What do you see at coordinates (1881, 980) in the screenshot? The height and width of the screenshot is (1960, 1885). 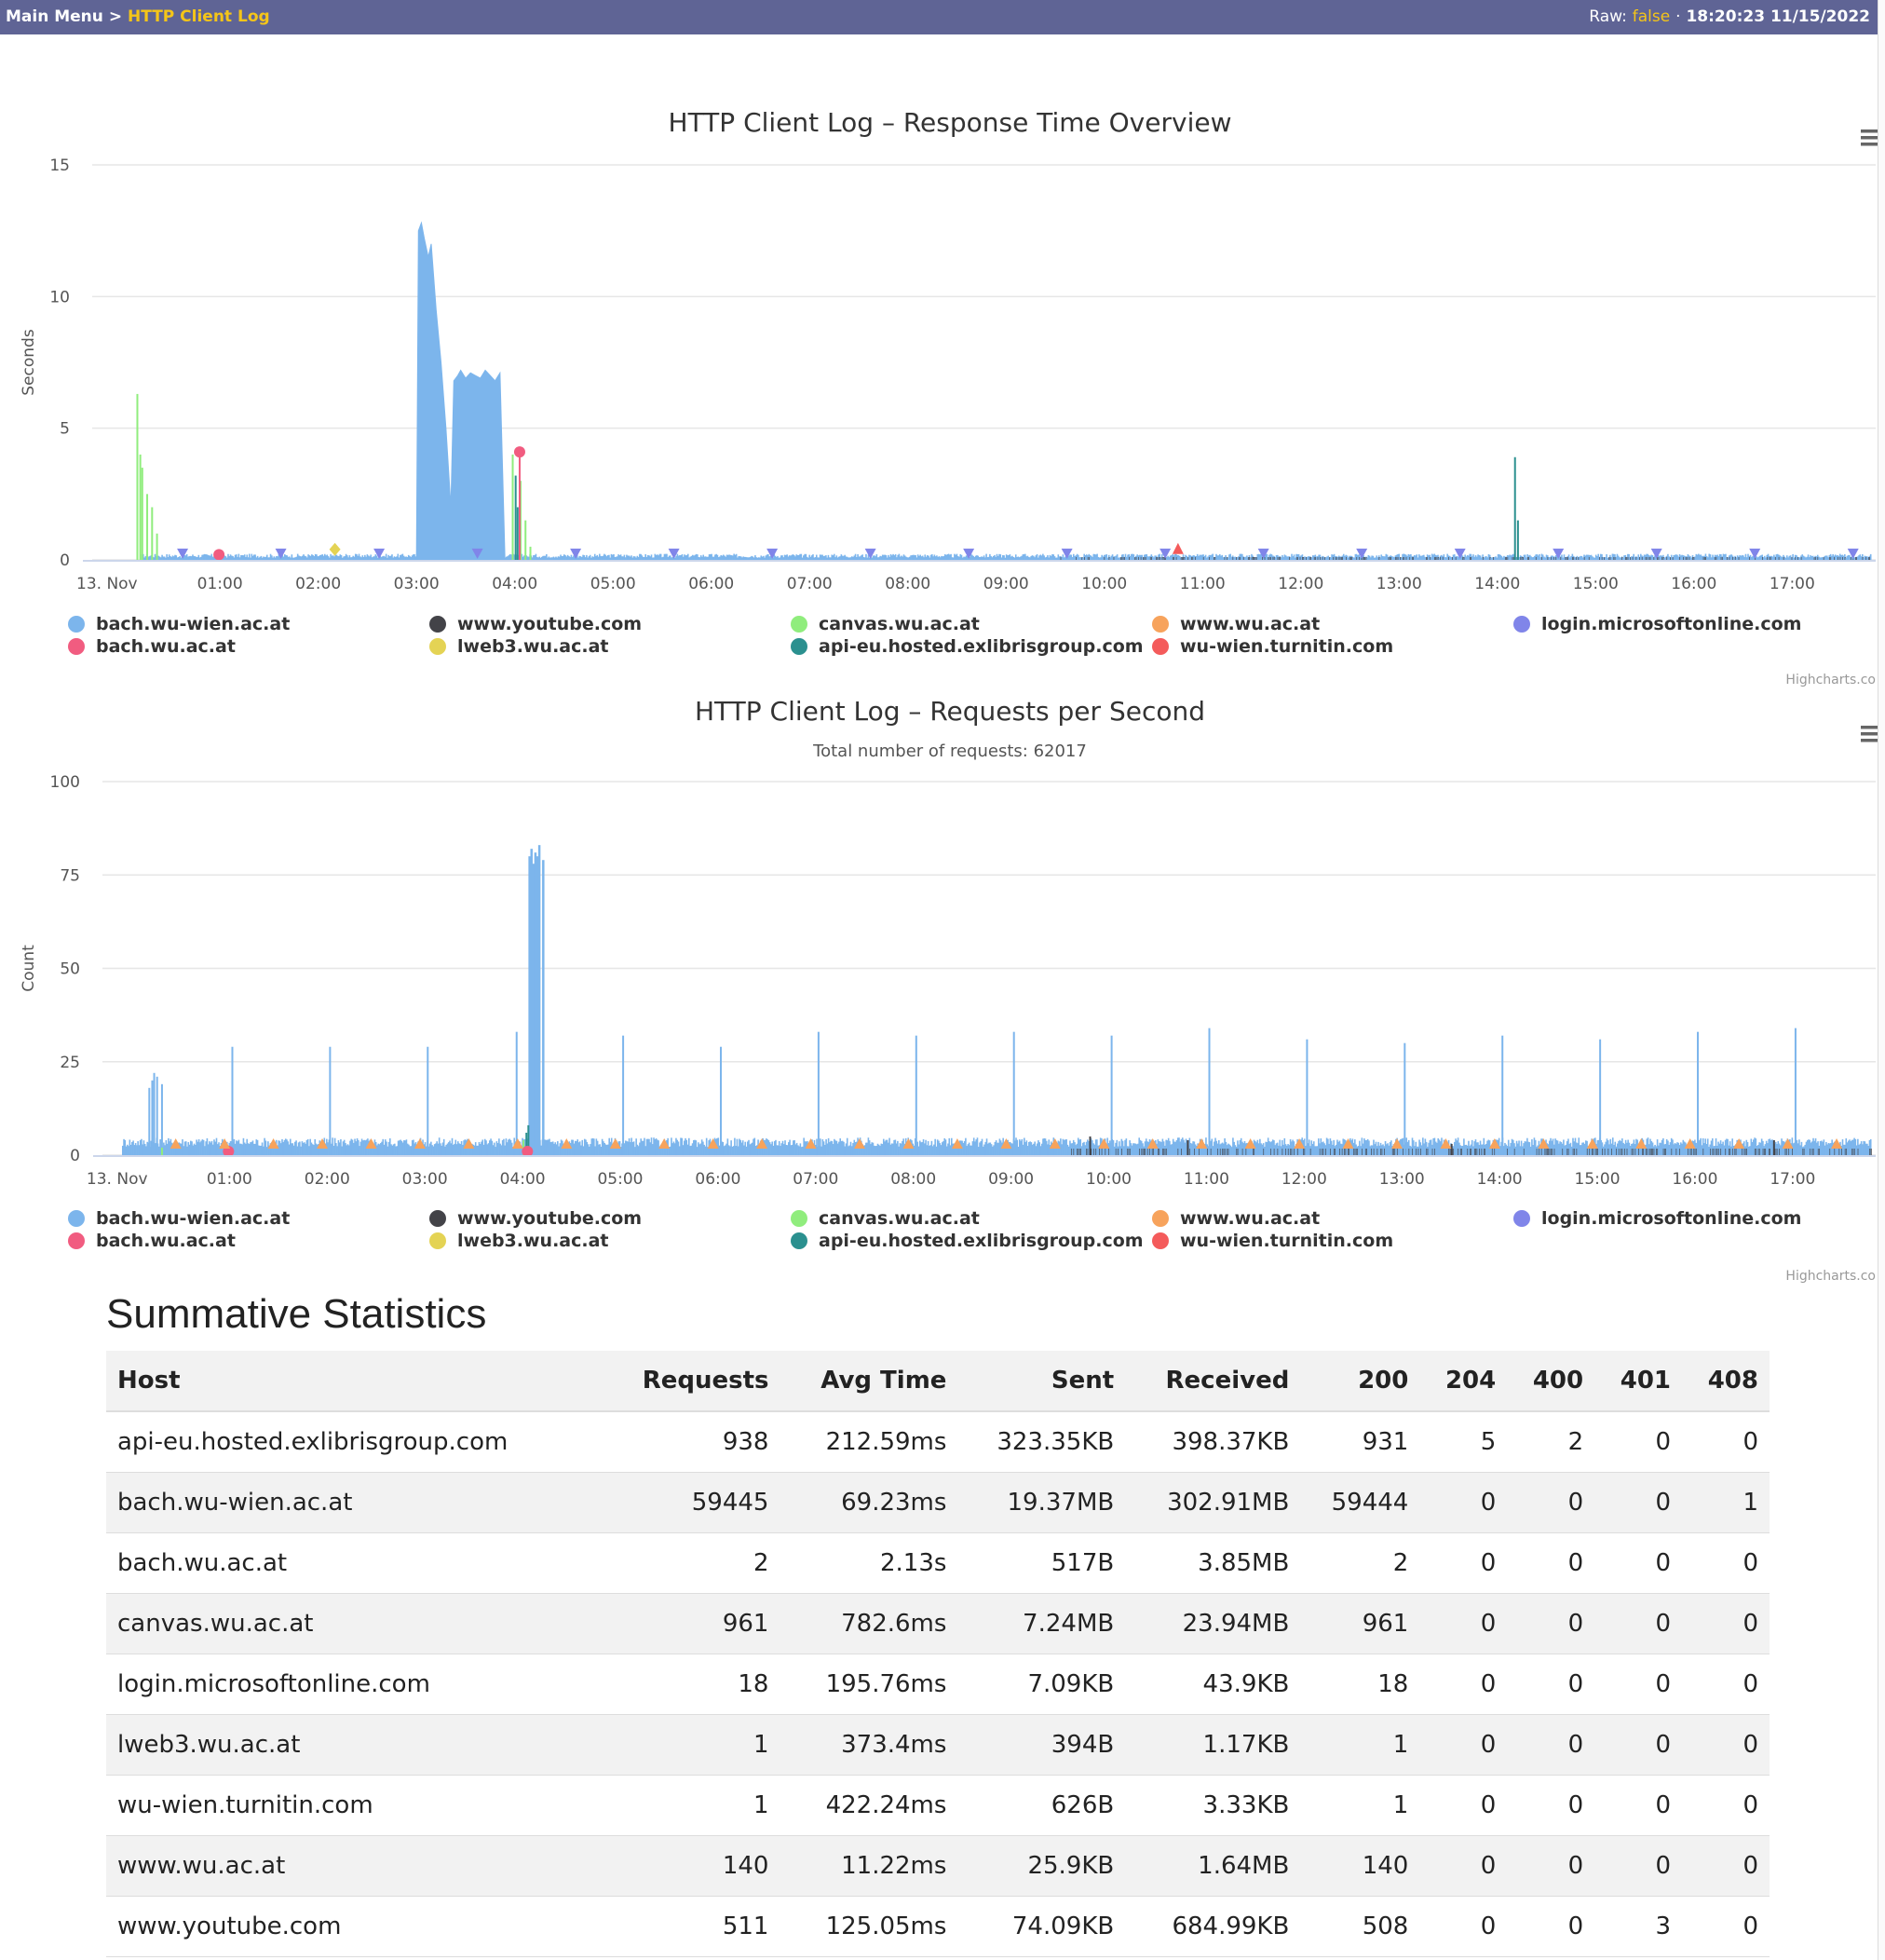 I see `scrollbar-track` at bounding box center [1881, 980].